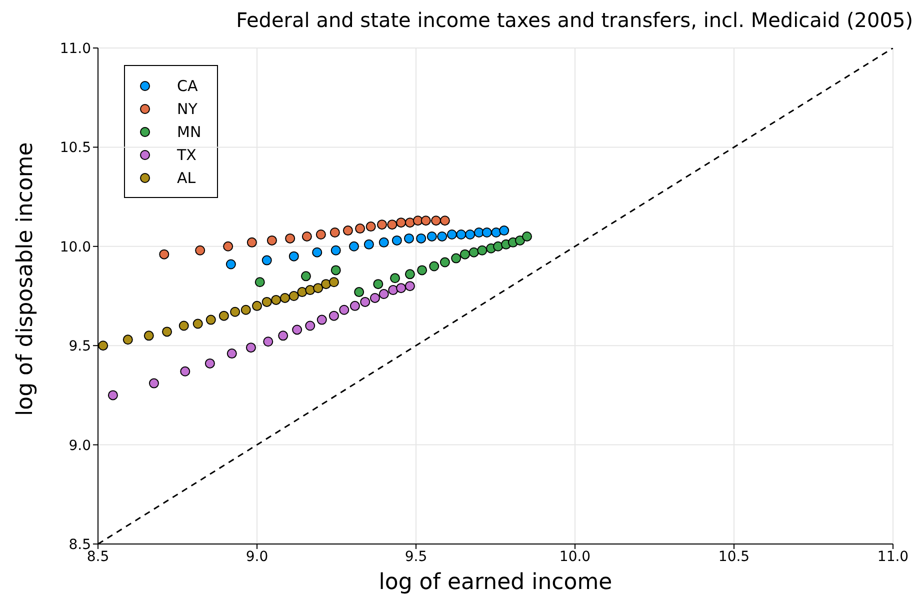 This screenshot has height=607, width=917. What do you see at coordinates (98, 556) in the screenshot?
I see `x-tick-label: 8.5` at bounding box center [98, 556].